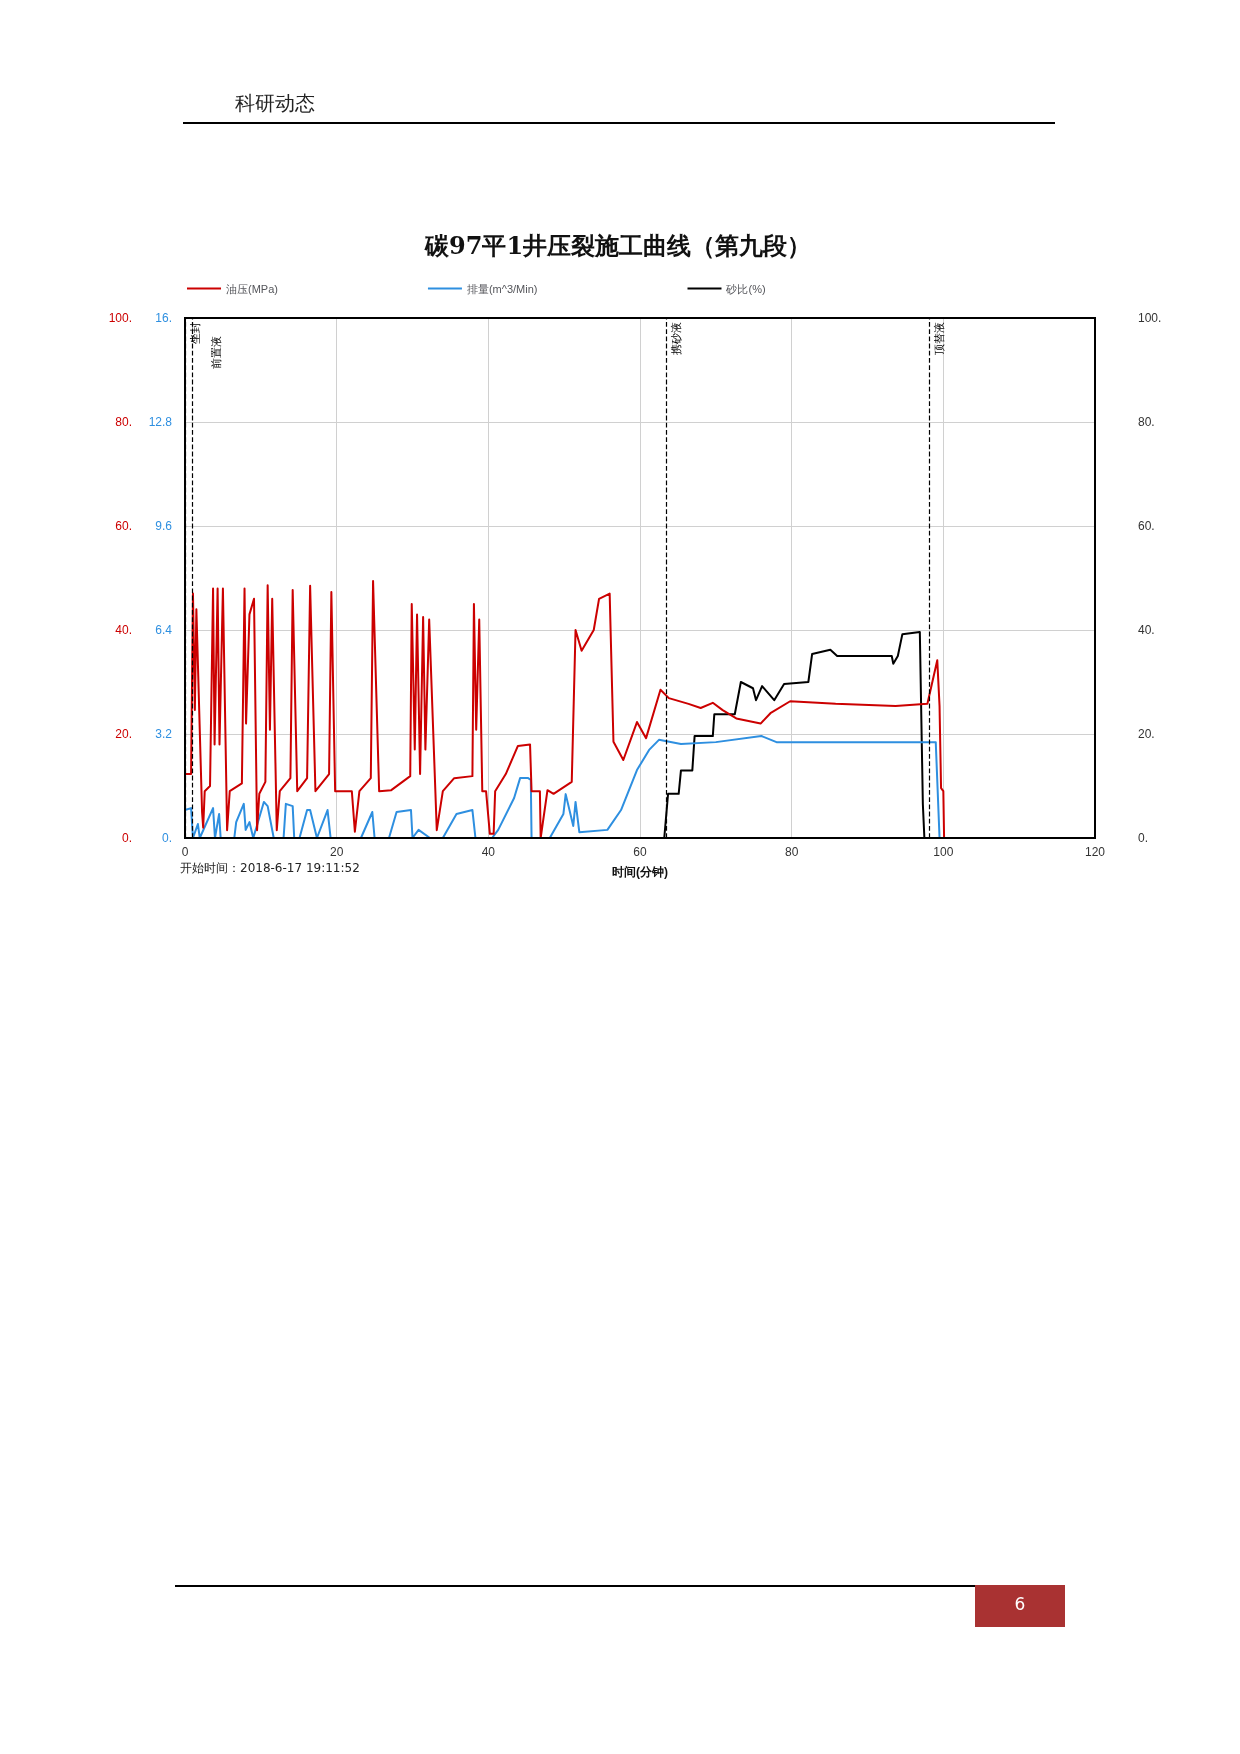 This screenshot has width=1240, height=1754. I want to click on y2-tick-label: 16., so click(163, 318).